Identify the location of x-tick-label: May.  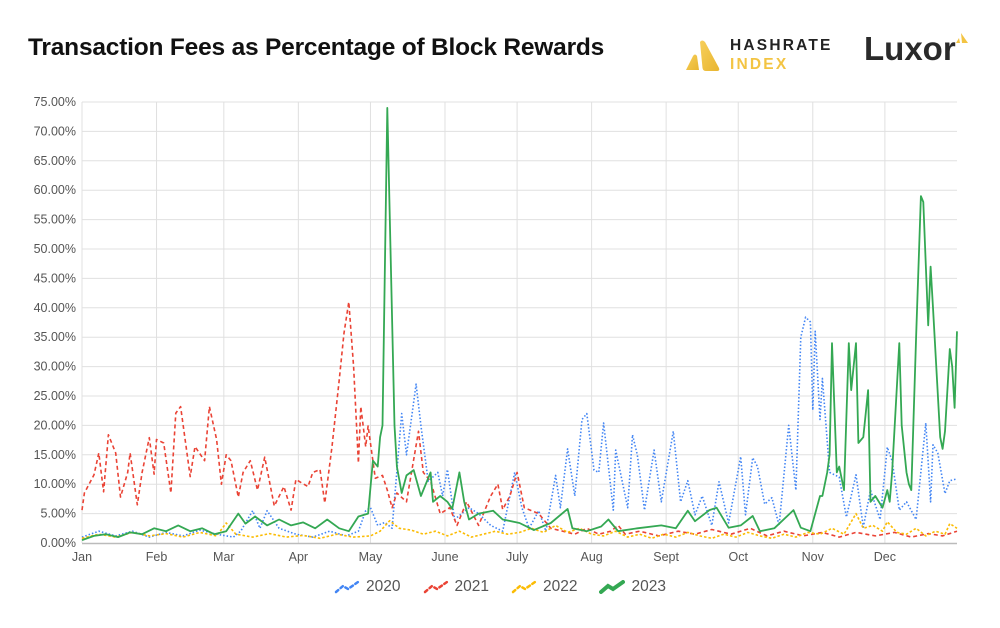
(371, 557).